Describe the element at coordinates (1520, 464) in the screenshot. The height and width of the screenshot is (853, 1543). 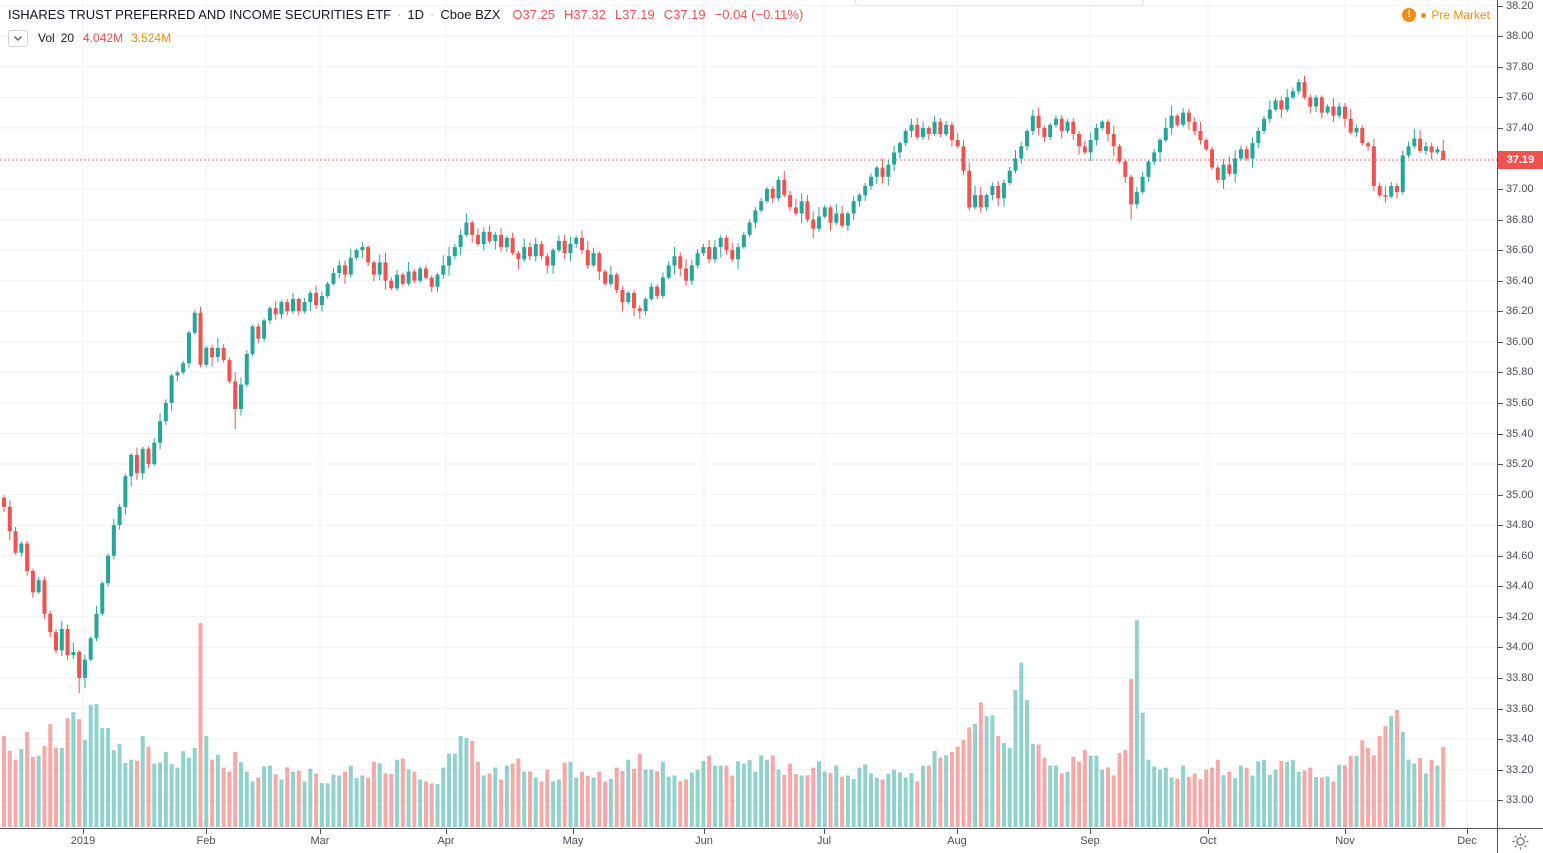
I see `price-axis-label: 35.20` at that location.